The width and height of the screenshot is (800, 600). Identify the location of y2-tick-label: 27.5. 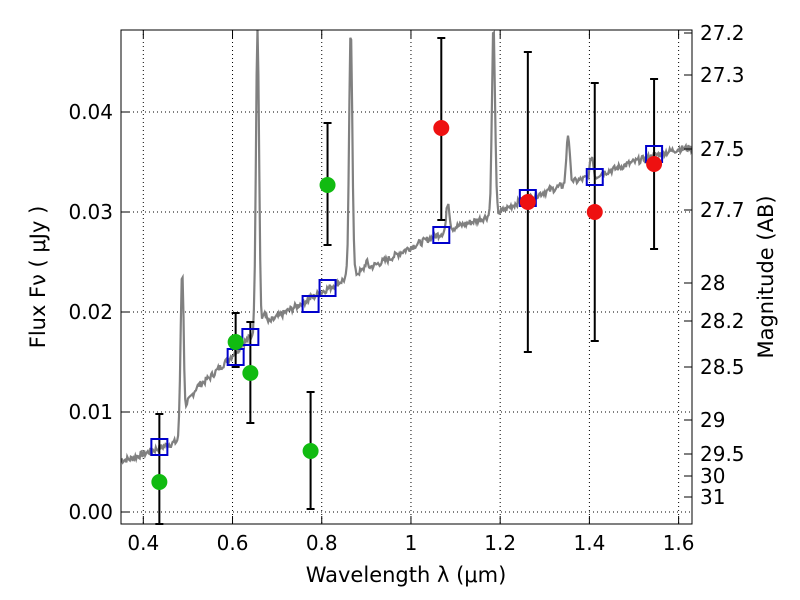
(722, 149).